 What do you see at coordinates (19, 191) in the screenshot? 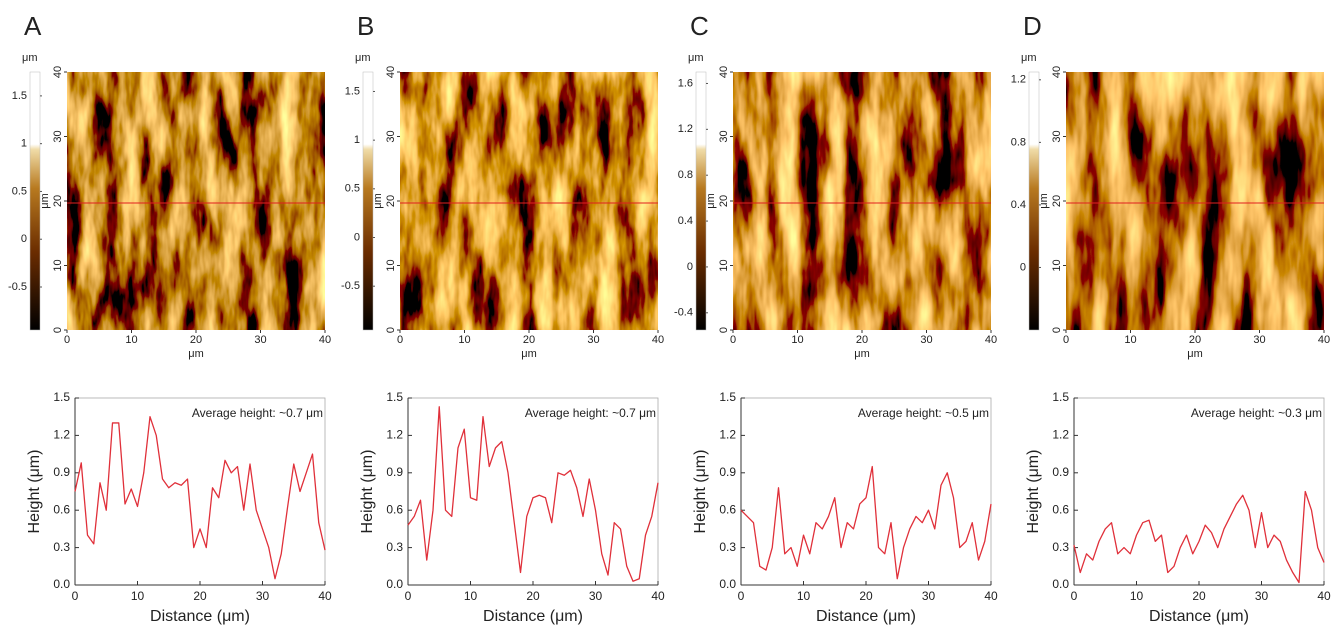
I see `colorbar-tick-label: 0.5` at bounding box center [19, 191].